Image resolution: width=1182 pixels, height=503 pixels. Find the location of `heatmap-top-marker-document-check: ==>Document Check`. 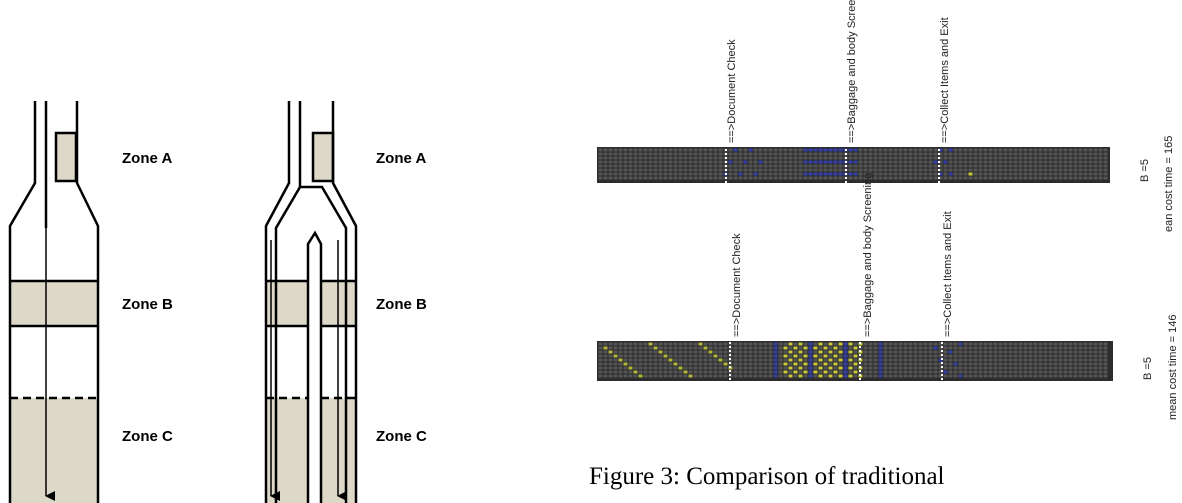

heatmap-top-marker-document-check: ==>Document Check is located at coordinates (732, 91).